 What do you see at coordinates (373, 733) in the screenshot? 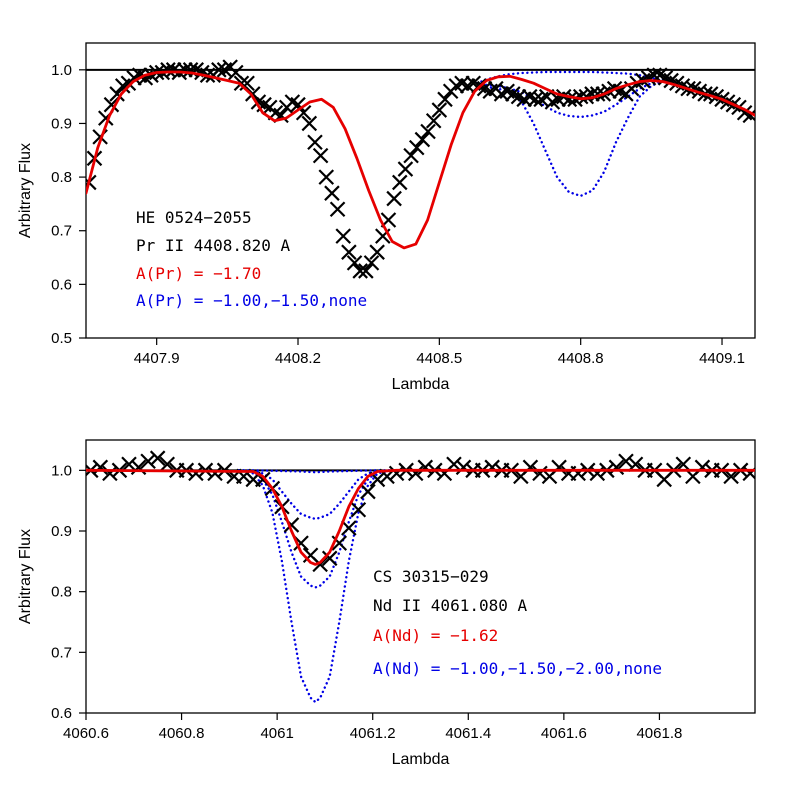
I see `x-tick-label: 4061.2` at bounding box center [373, 733].